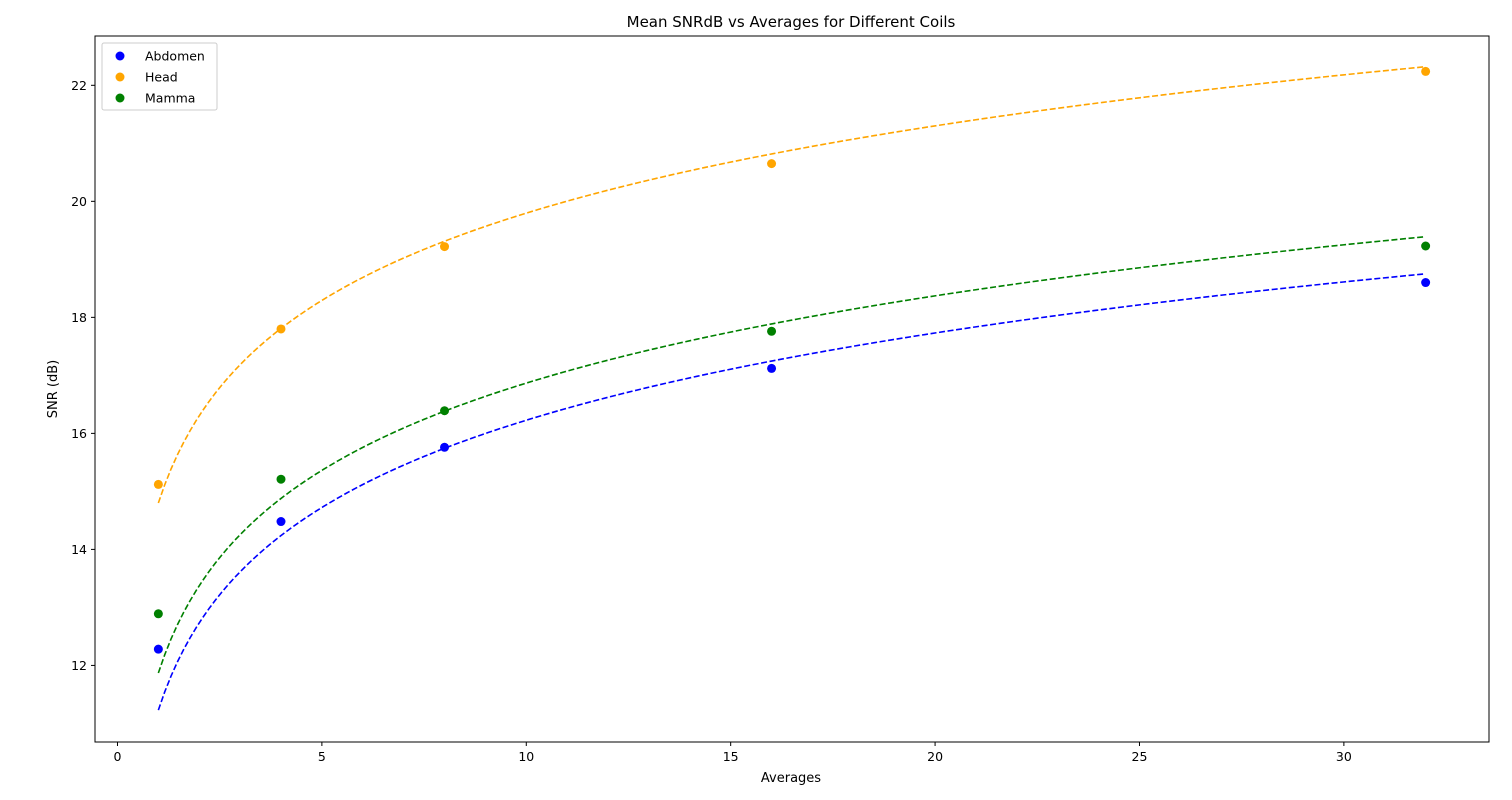  Describe the element at coordinates (79, 665) in the screenshot. I see `y-tick-label: 12` at that location.